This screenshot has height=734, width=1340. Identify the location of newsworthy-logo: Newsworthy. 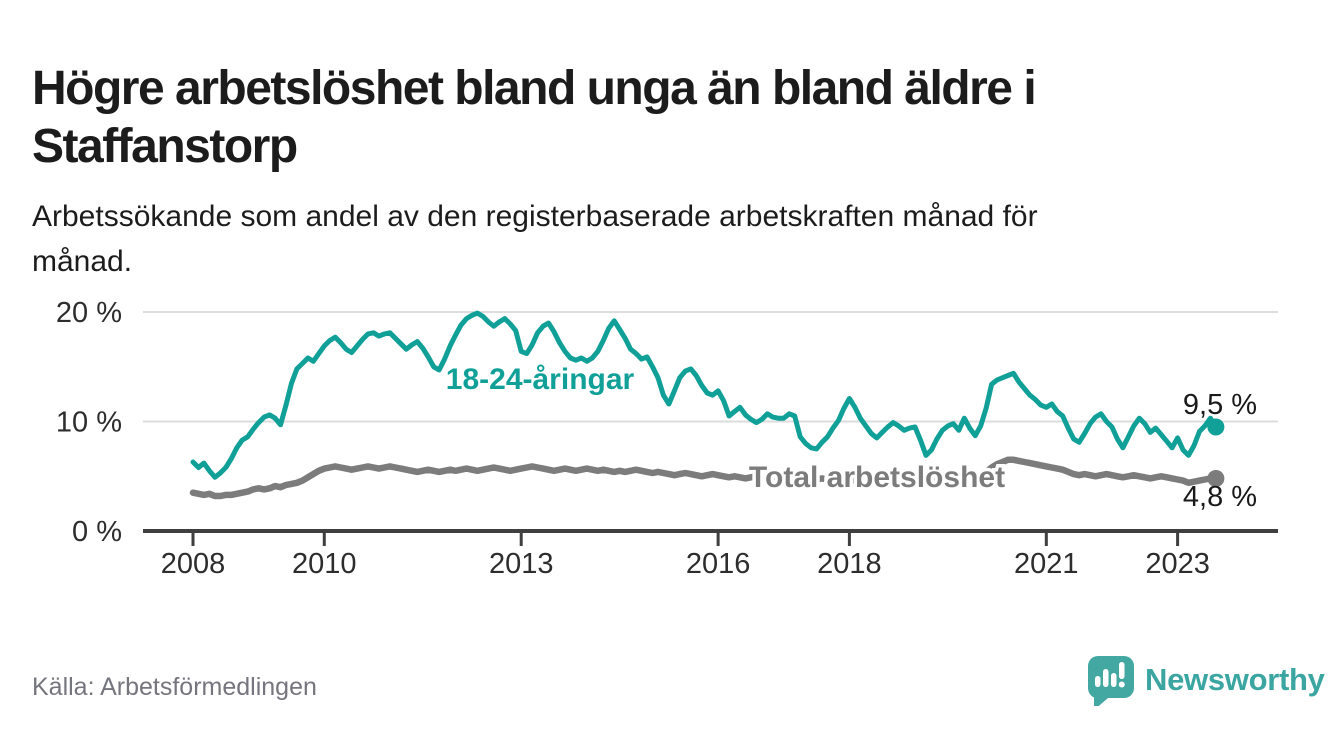
(1205, 680).